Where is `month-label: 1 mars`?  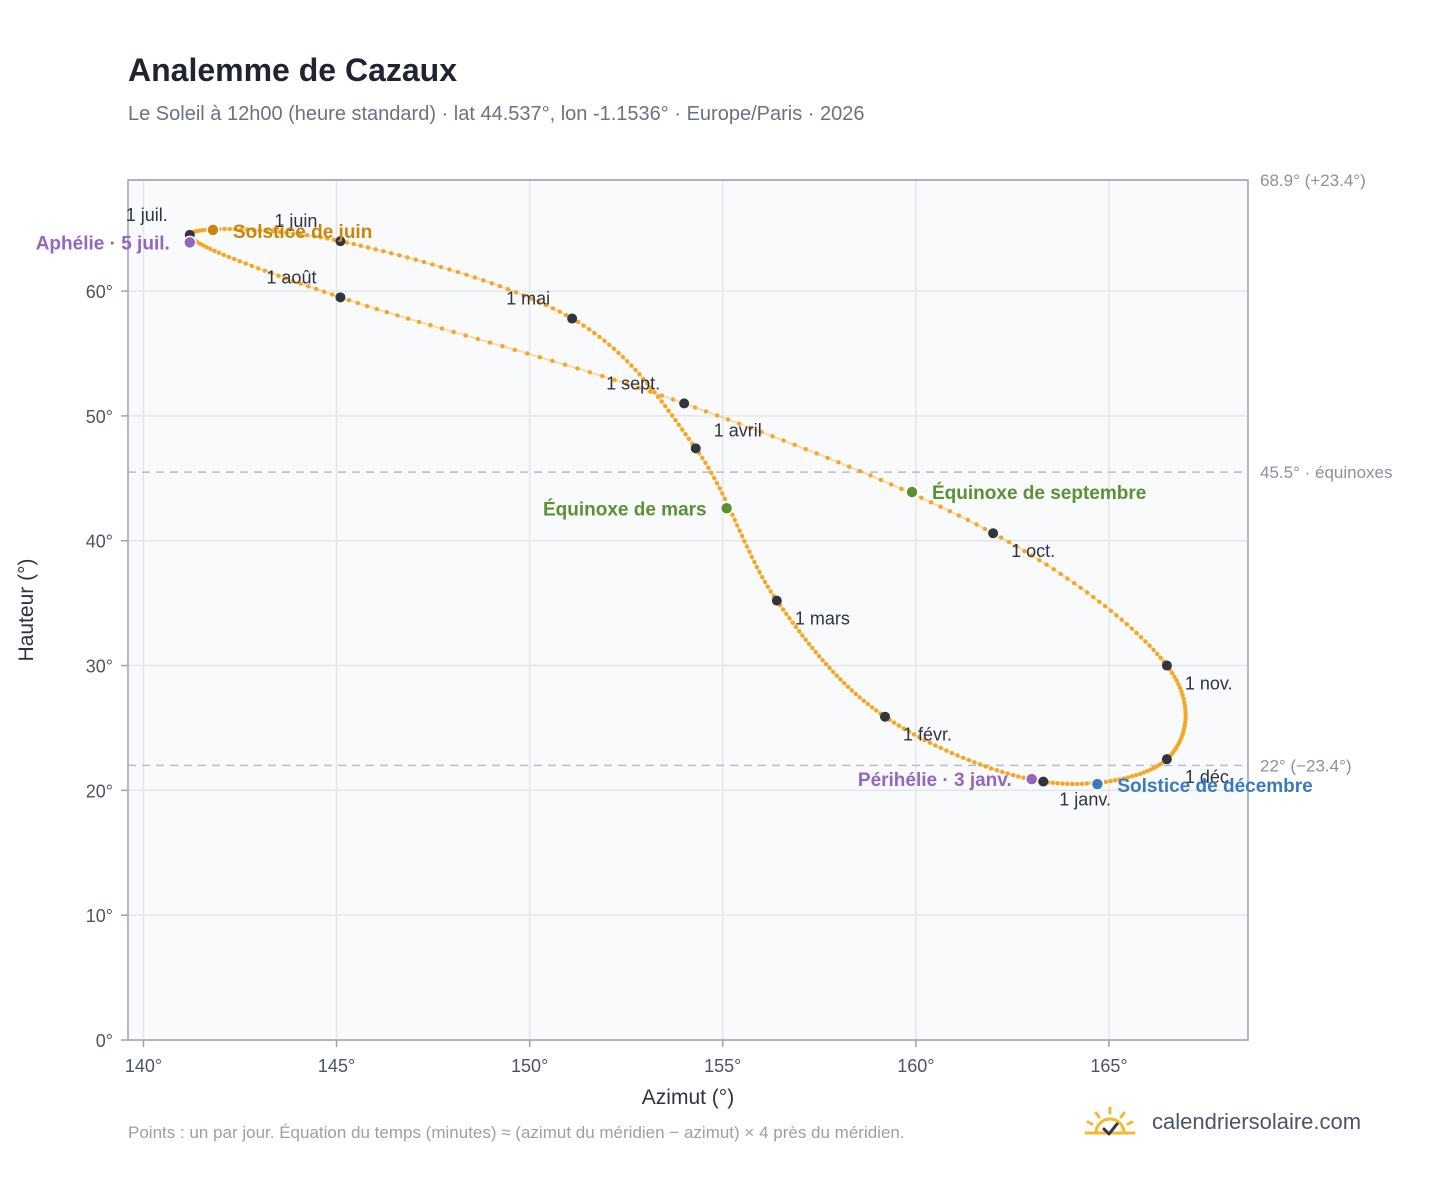 month-label: 1 mars is located at coordinates (822, 619).